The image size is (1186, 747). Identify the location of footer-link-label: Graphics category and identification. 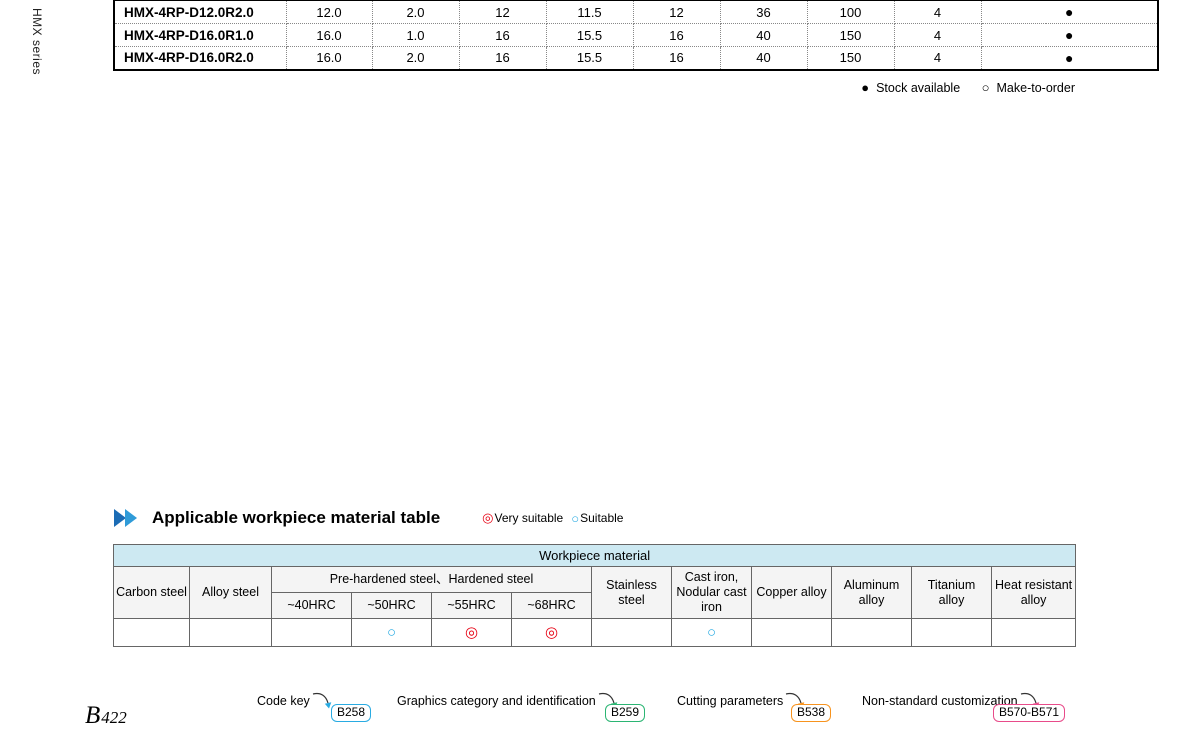
(496, 701).